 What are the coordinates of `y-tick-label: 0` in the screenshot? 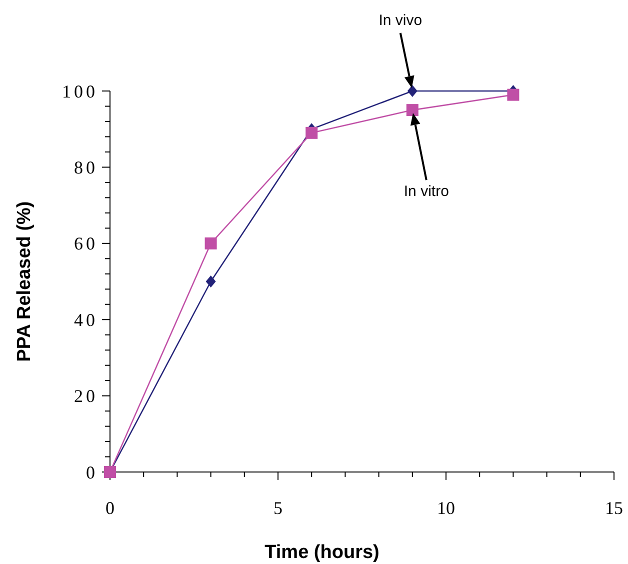 It's located at (92, 472).